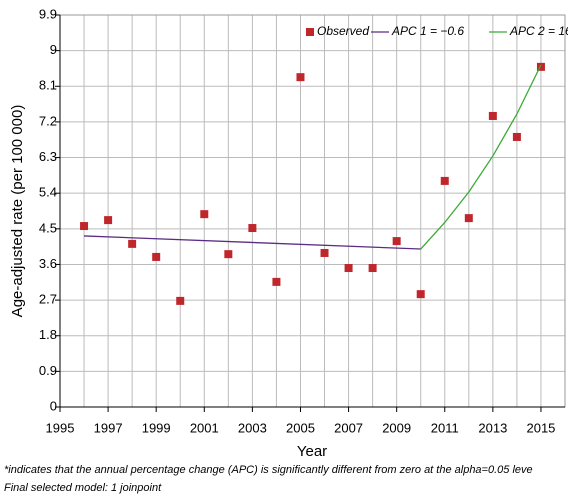 The width and height of the screenshot is (568, 502). Describe the element at coordinates (204, 427) in the screenshot. I see `x-tick-label: 2001` at that location.